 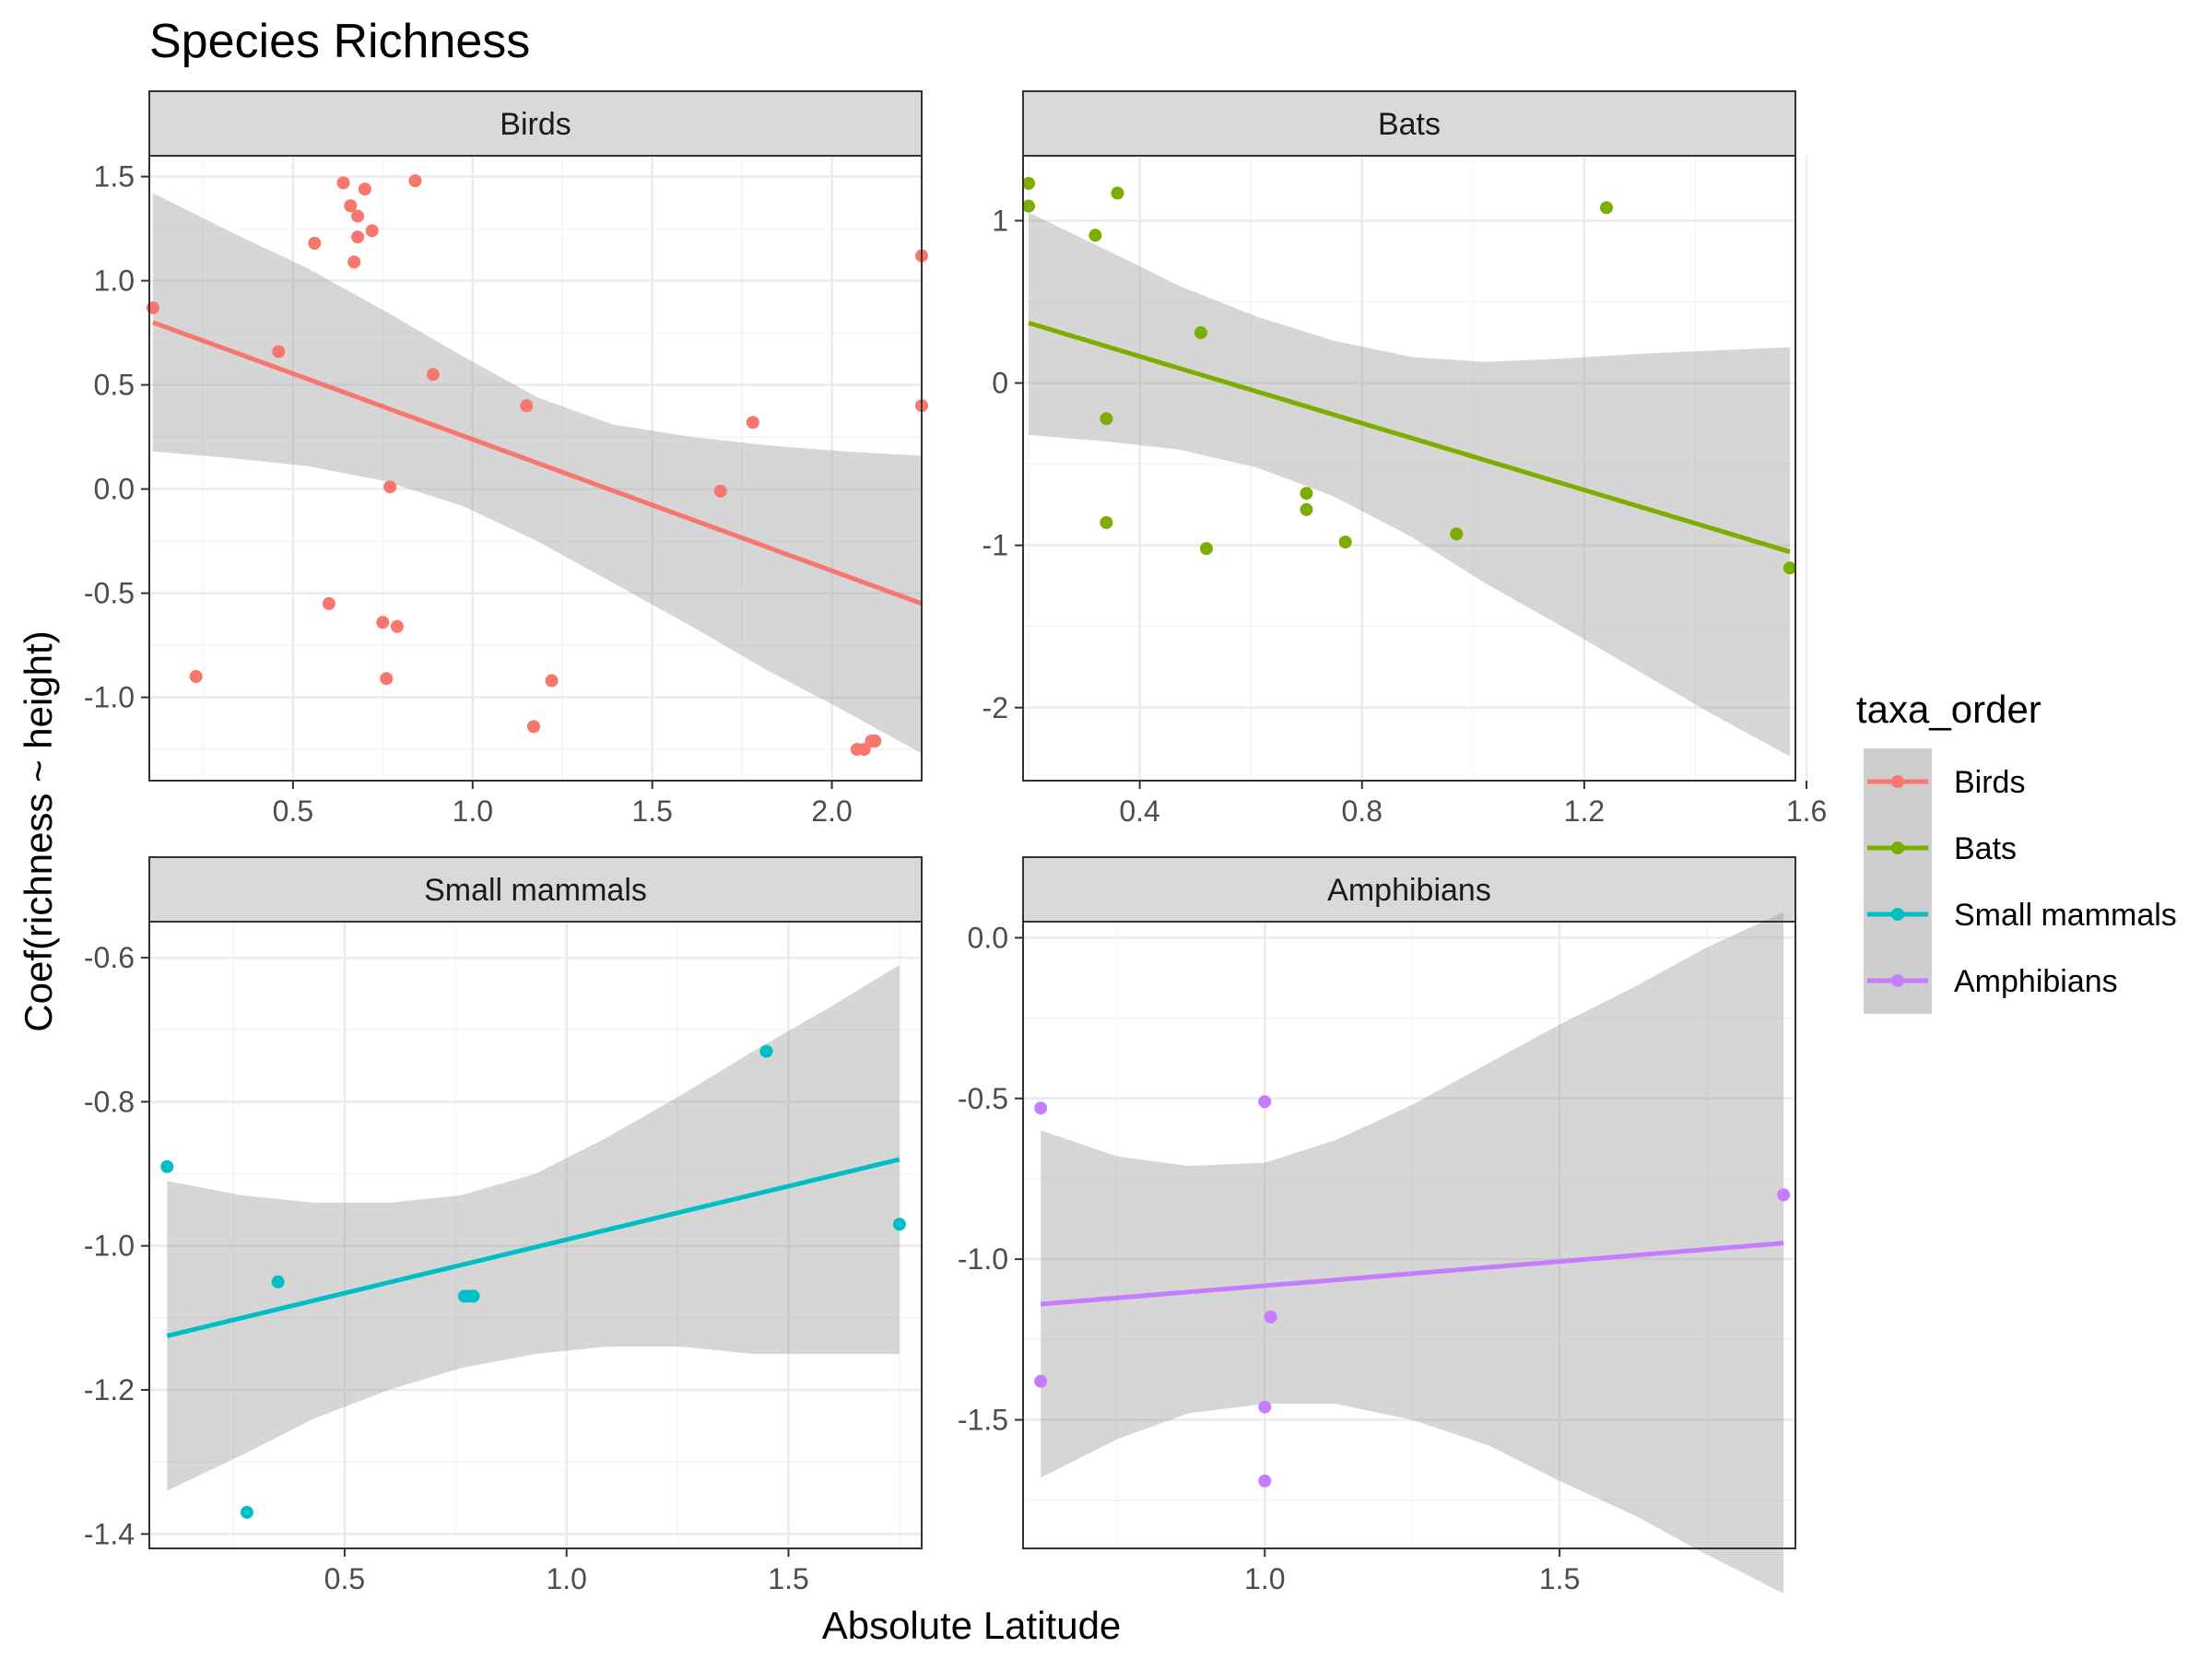 I want to click on regression-line, so click(x=537, y=463).